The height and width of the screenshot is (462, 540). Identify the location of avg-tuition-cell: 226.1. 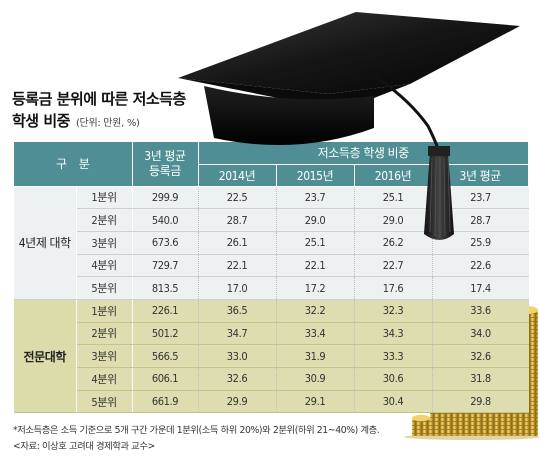
(165, 311).